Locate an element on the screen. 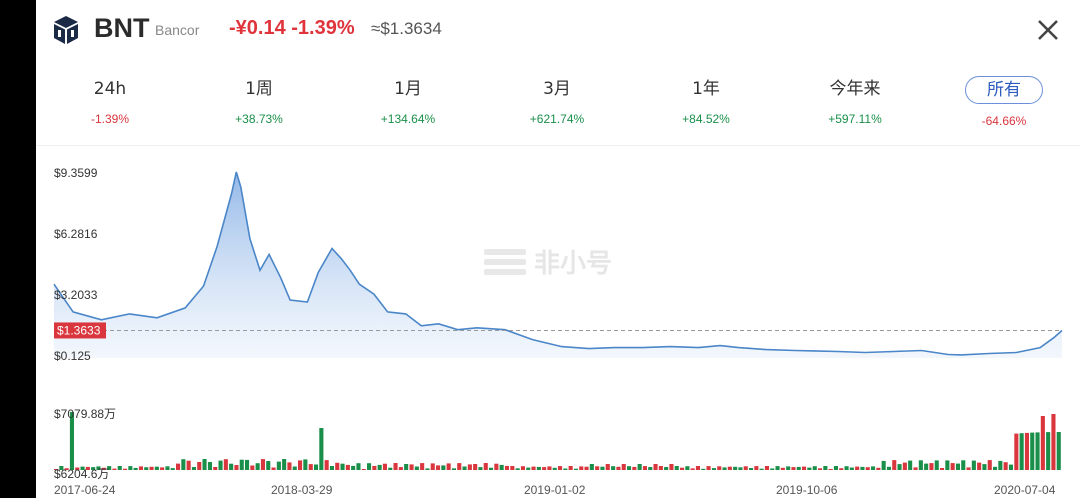  tab-change: -1.39% is located at coordinates (110, 119).